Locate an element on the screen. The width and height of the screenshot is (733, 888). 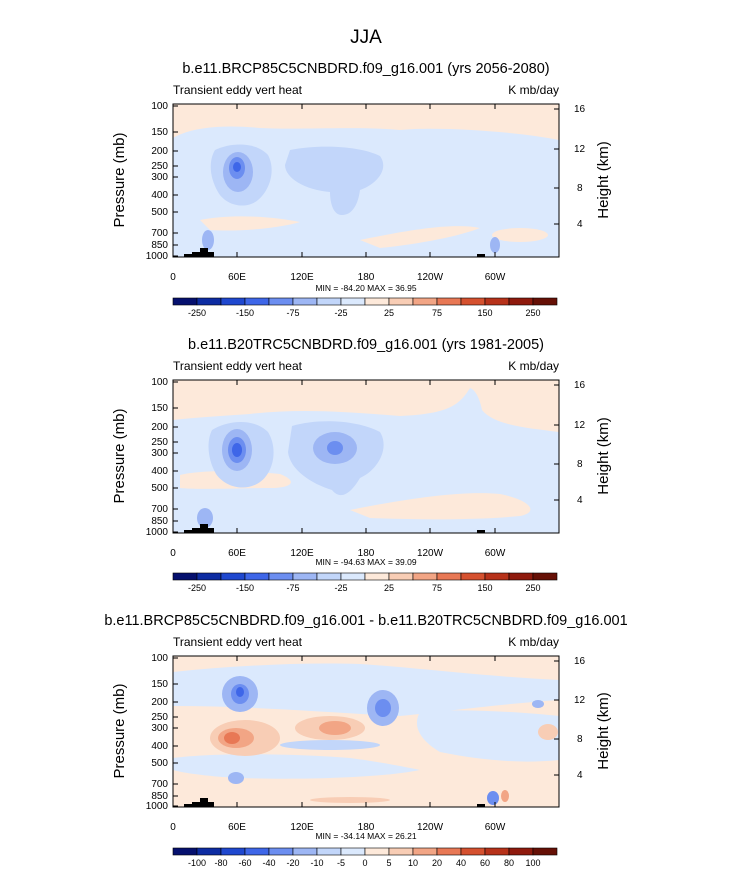
panel-3-pos-core-east-b is located at coordinates (335, 728).